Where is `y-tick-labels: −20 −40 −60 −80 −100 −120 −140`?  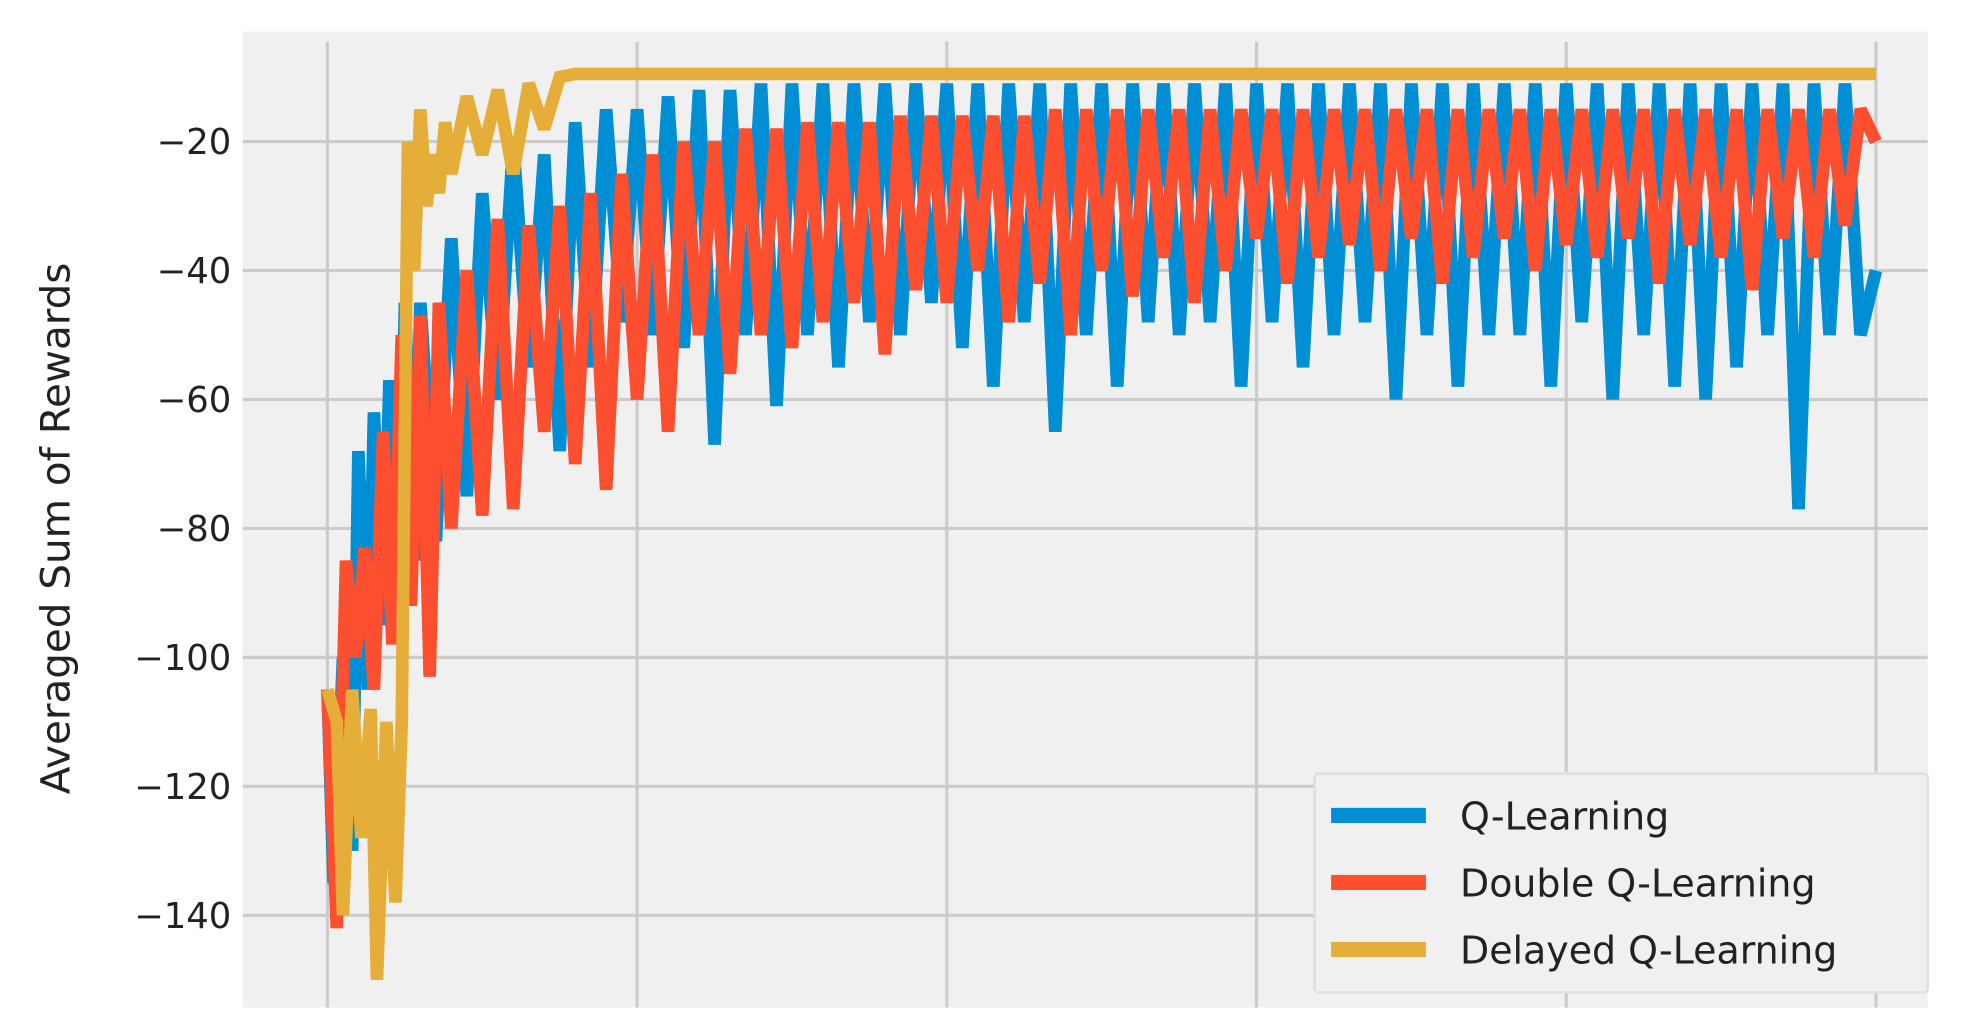
y-tick-labels: −20 −40 −60 −80 −100 −120 −140 is located at coordinates (182, 529).